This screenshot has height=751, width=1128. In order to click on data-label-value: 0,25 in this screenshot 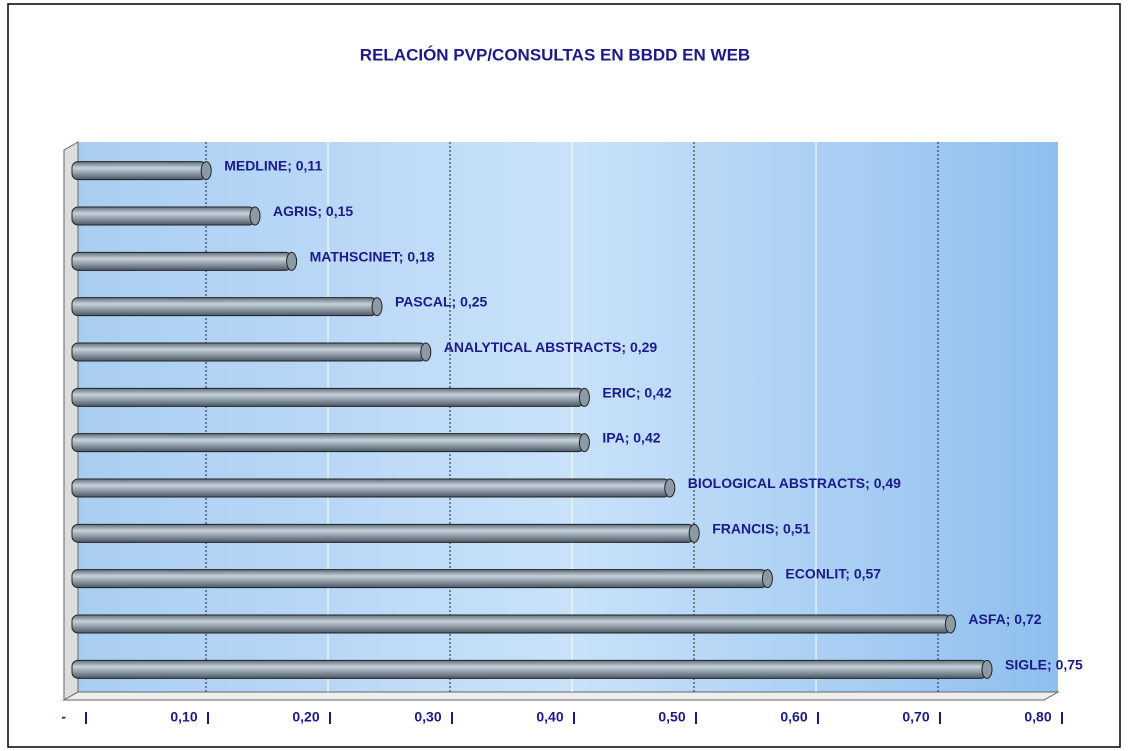, I will do `click(473, 301)`.